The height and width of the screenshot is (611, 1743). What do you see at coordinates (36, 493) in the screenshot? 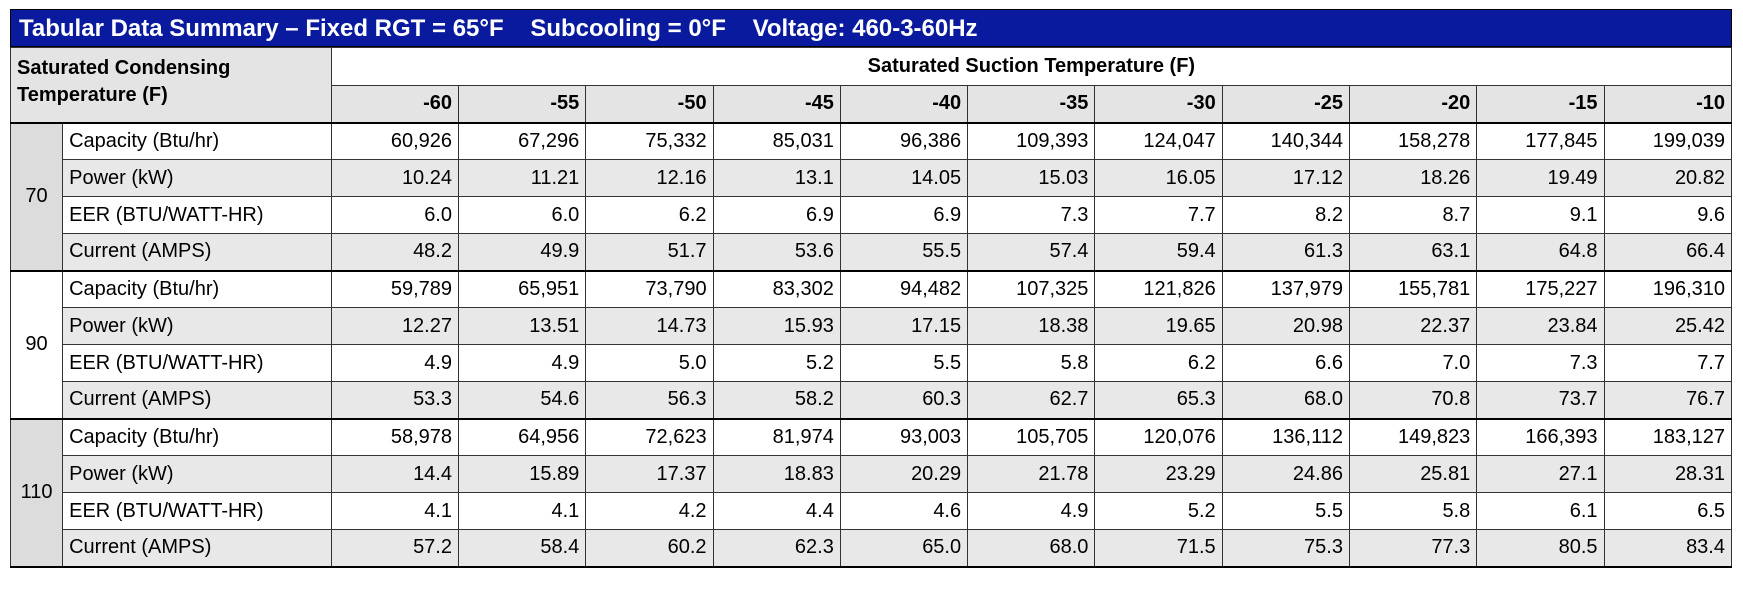
I see `condensing-temp-cell: 110` at bounding box center [36, 493].